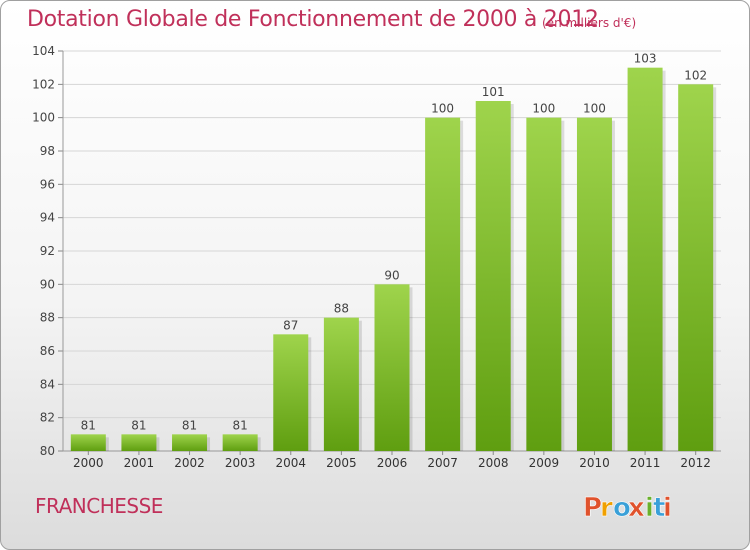  Describe the element at coordinates (695, 75) in the screenshot. I see `value-label: 102` at that location.